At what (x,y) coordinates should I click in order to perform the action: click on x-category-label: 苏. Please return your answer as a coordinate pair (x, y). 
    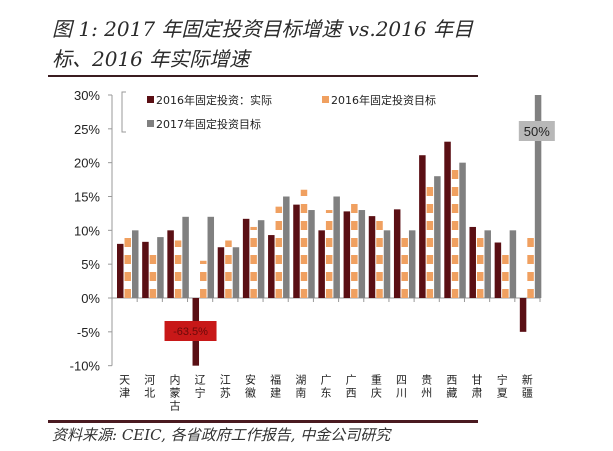
    Looking at the image, I should click on (225, 393).